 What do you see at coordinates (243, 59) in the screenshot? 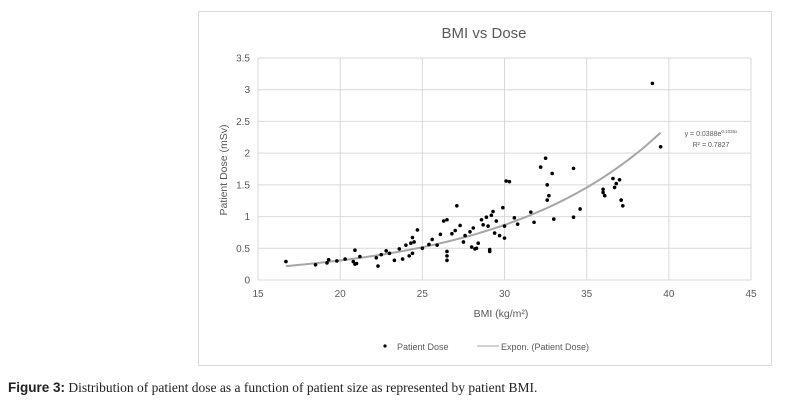
I see `y-tick-label: 3.5` at bounding box center [243, 59].